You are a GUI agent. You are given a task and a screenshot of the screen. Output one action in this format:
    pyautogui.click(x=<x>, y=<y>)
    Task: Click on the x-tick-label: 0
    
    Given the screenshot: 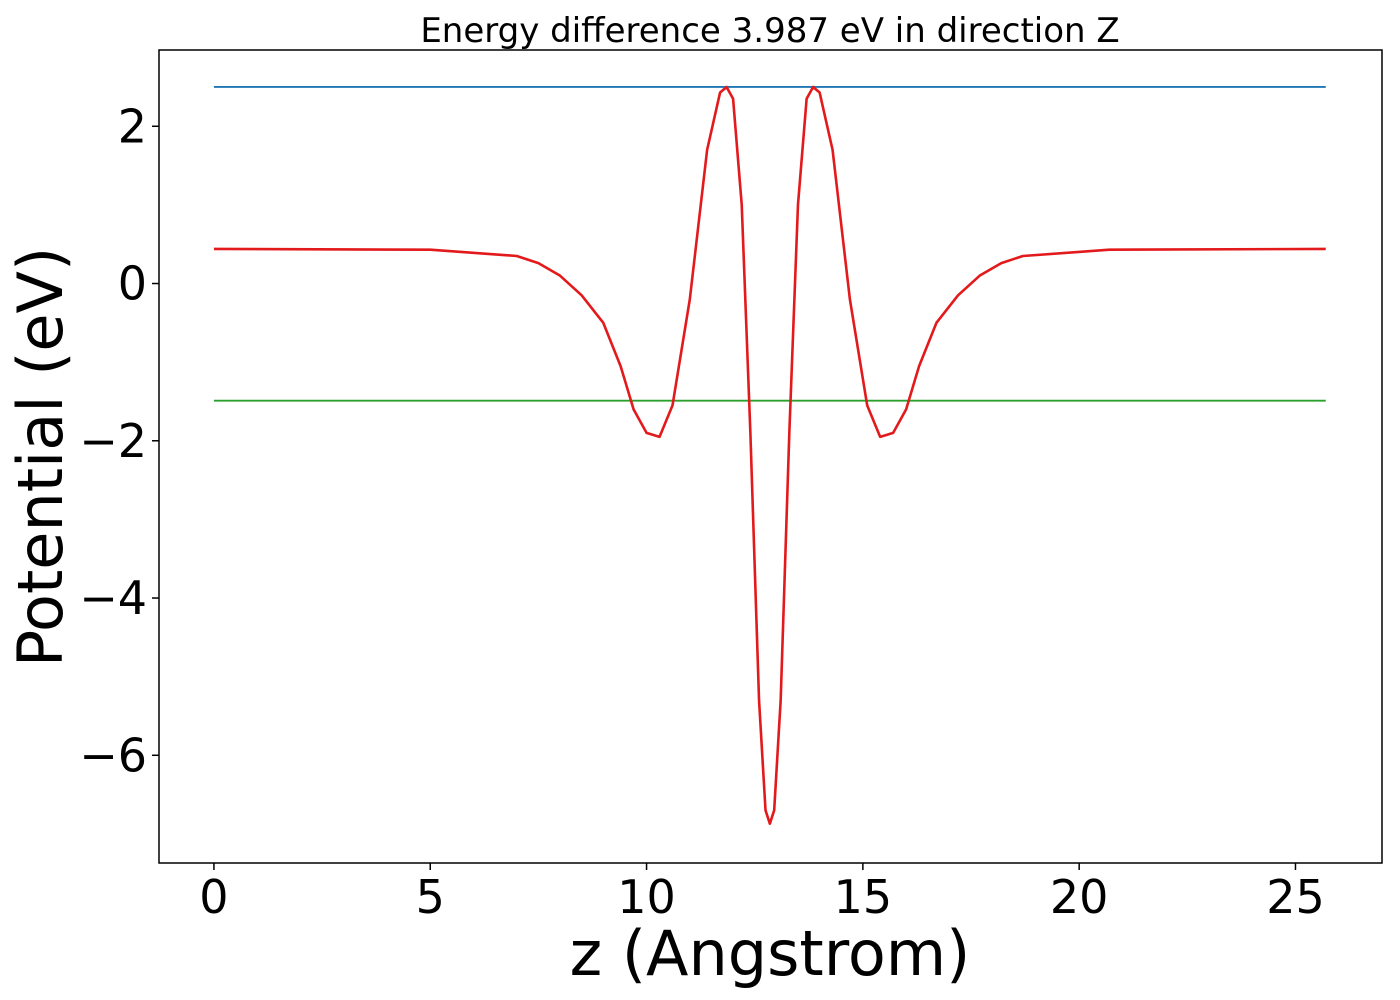 What is the action you would take?
    pyautogui.click(x=213, y=897)
    